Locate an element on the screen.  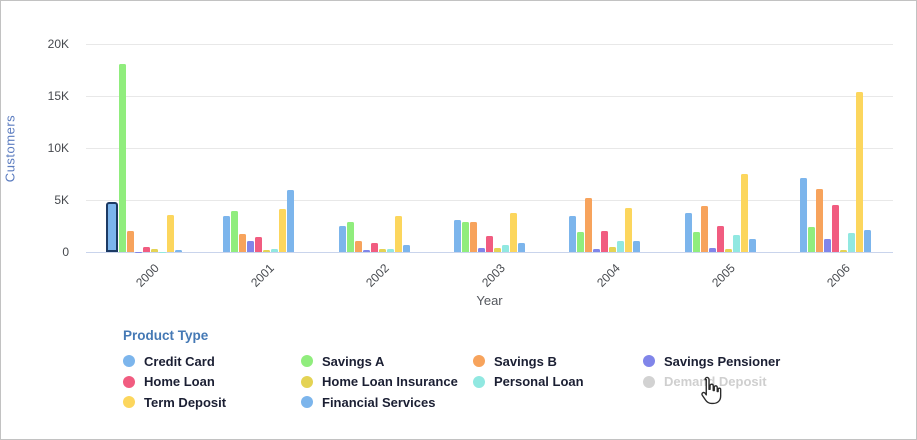
bar-home-loan-2000 is located at coordinates (146, 249).